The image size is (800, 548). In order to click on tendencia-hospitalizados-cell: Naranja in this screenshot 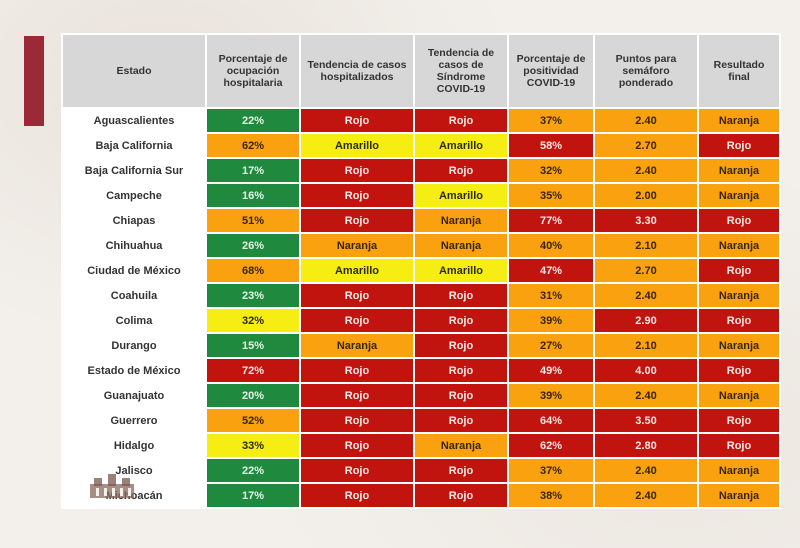, I will do `click(357, 245)`.